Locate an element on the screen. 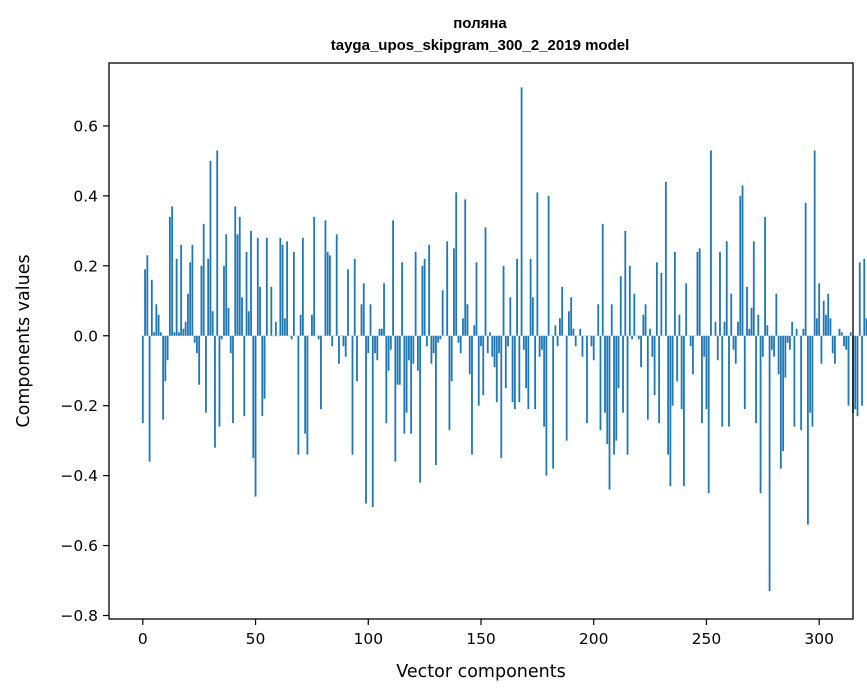  x-tick-label: 200 is located at coordinates (594, 639).